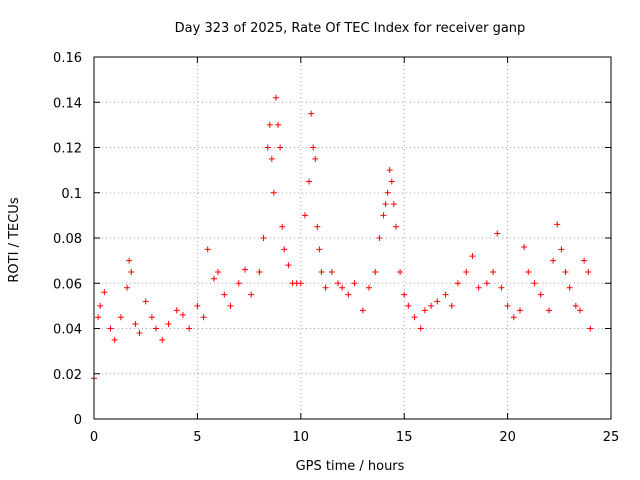  What do you see at coordinates (78, 420) in the screenshot?
I see `y-tick-label: 0` at bounding box center [78, 420].